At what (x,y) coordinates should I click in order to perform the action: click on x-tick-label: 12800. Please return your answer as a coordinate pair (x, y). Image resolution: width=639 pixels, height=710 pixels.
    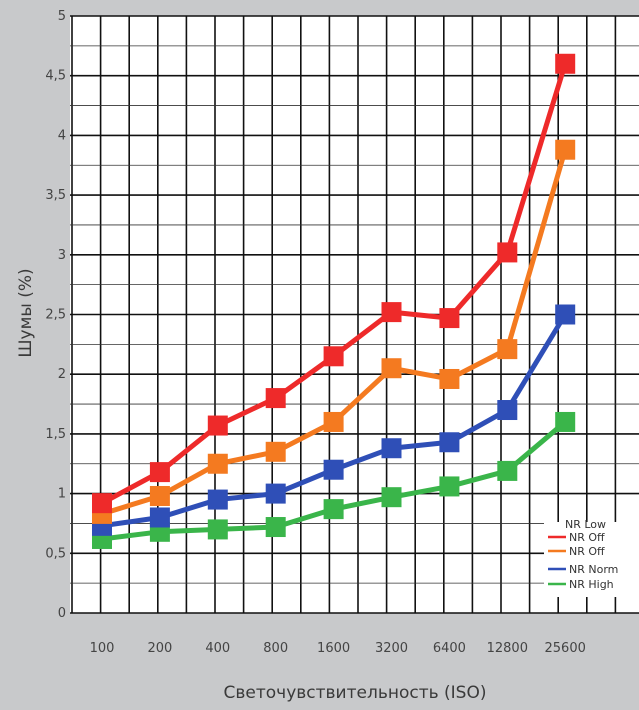
    Looking at the image, I should click on (507, 648).